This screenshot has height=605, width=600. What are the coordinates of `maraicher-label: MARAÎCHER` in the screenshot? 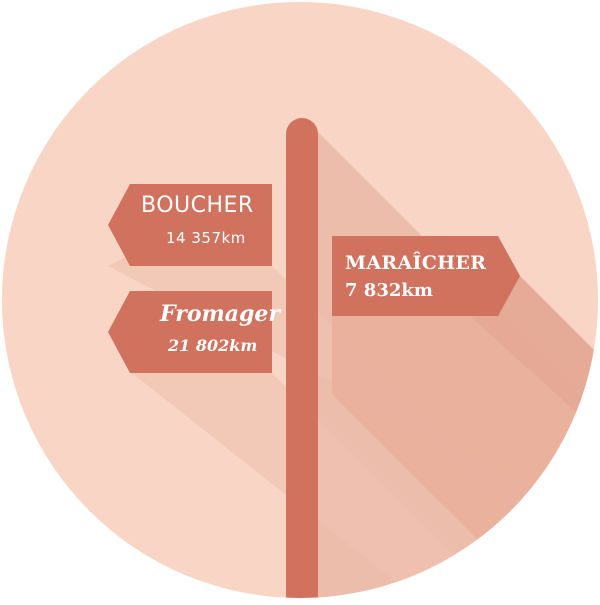 It's located at (416, 263).